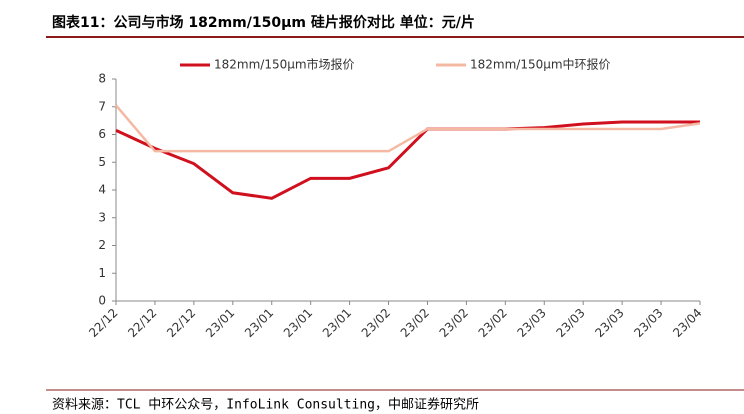 The width and height of the screenshot is (744, 414). I want to click on y-tick-label: 7, so click(102, 106).